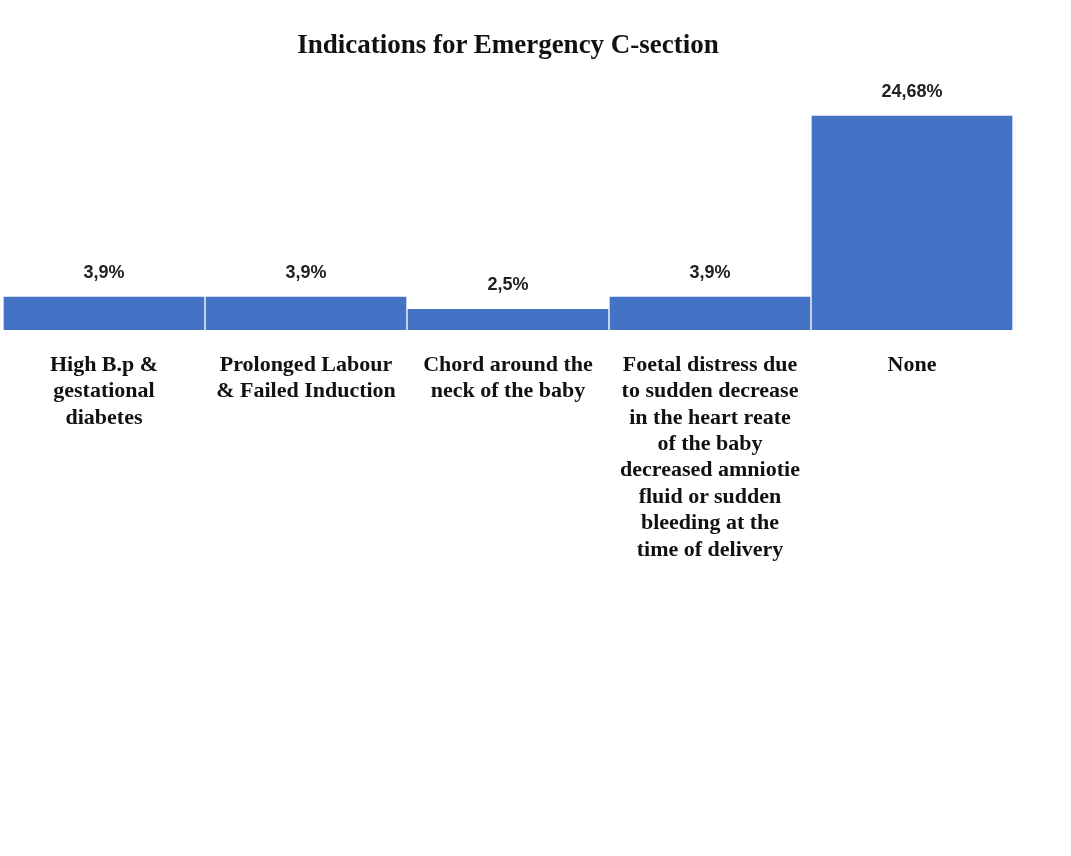 The height and width of the screenshot is (856, 1071). I want to click on x-tick-label: Foetal distress due to sudden decrease in the heart reate of the baby decreased amniotie fluid or sudden bleeding at the time of delivery, so click(710, 455).